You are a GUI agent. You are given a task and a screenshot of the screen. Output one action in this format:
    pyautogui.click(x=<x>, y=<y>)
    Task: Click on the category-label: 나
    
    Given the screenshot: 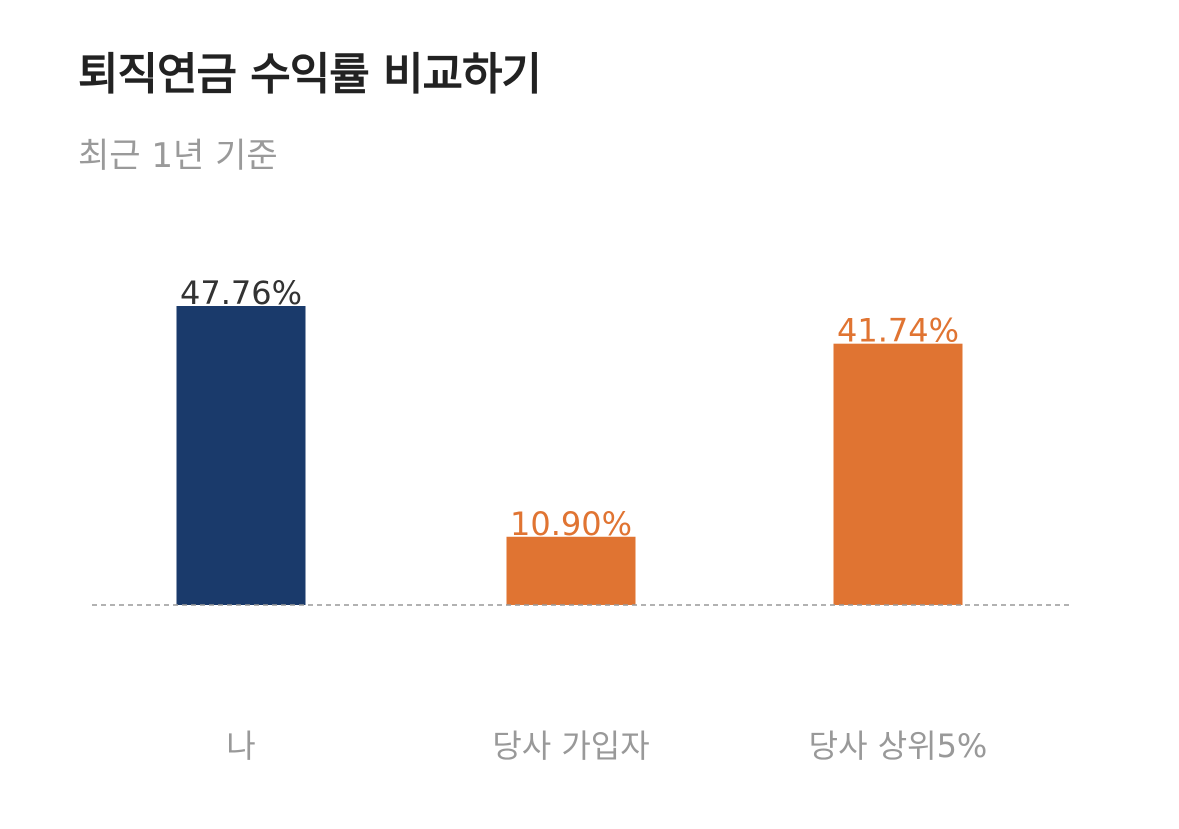 What is the action you would take?
    pyautogui.click(x=240, y=746)
    